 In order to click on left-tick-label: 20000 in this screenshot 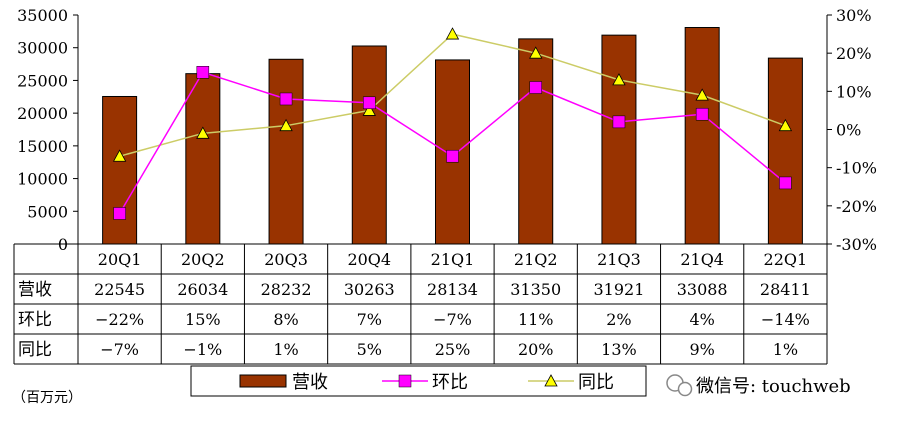, I will do `click(42, 113)`.